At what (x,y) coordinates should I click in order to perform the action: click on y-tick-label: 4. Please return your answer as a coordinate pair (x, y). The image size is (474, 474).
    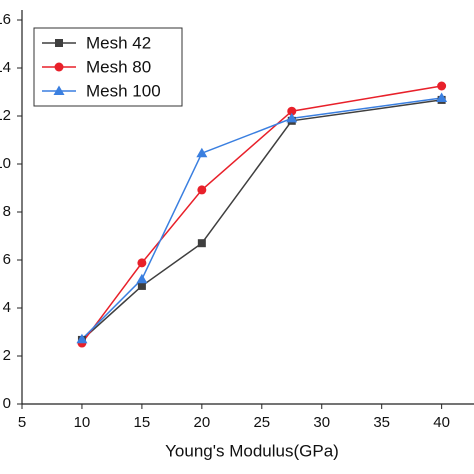
    Looking at the image, I should click on (7, 307).